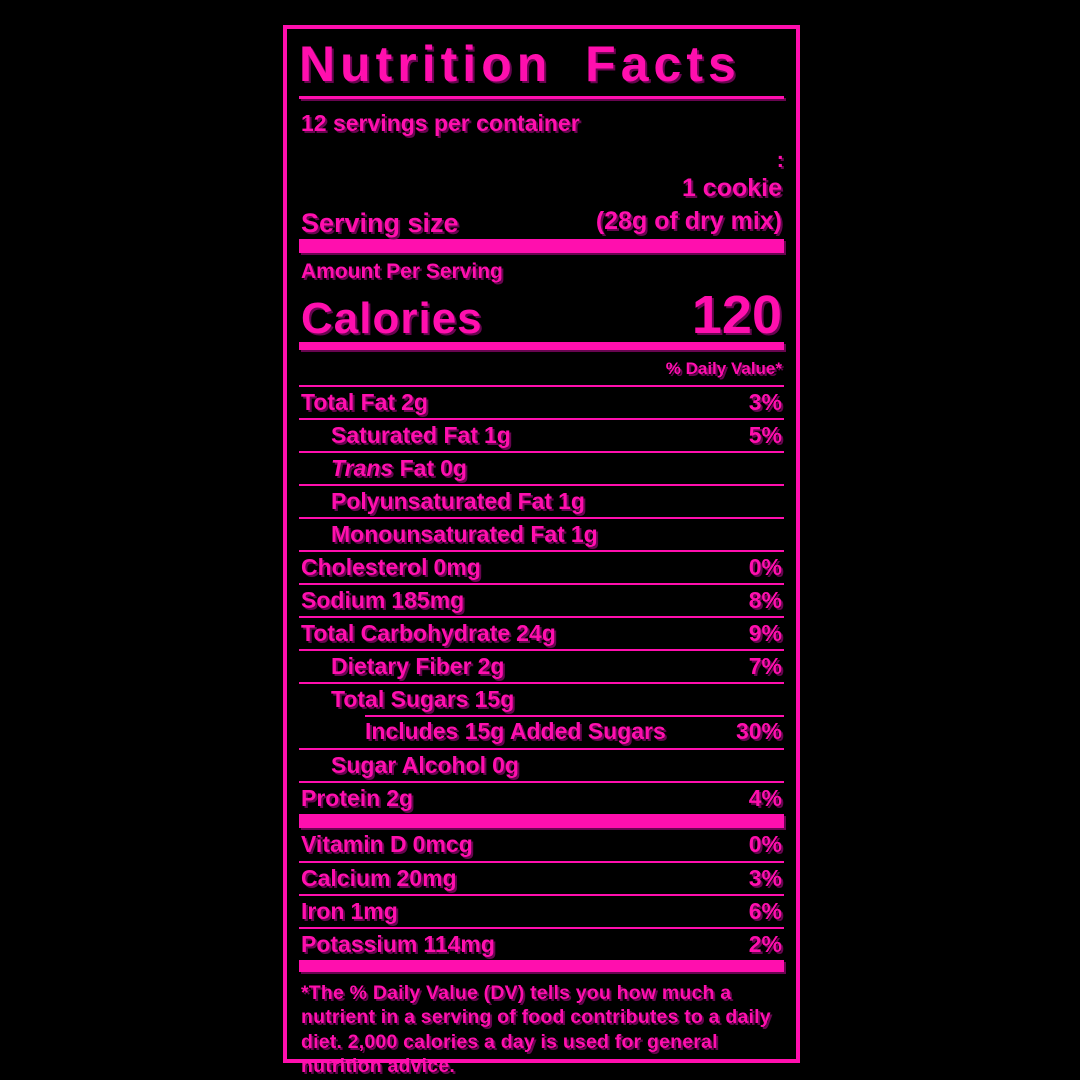  Describe the element at coordinates (765, 633) in the screenshot. I see `nutrient-daily-value: 9%` at that location.